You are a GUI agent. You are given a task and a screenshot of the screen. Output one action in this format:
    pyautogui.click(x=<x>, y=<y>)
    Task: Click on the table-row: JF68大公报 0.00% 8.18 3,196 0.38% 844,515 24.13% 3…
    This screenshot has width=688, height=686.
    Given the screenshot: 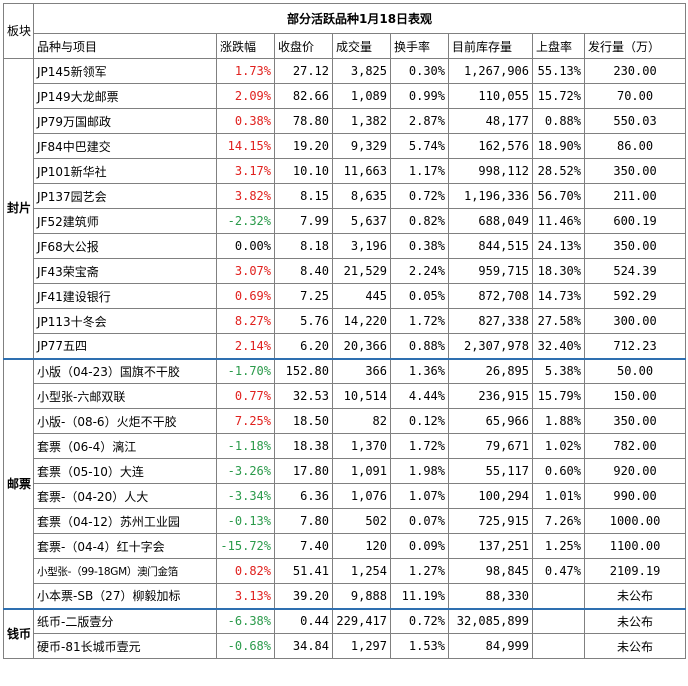 What is the action you would take?
    pyautogui.click(x=345, y=246)
    